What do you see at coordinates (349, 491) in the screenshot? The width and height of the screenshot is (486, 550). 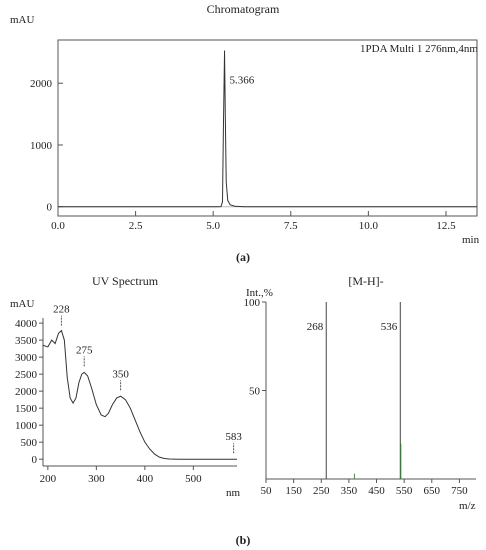 I see `mass-spectrum-x-tick-label: 350` at bounding box center [349, 491].